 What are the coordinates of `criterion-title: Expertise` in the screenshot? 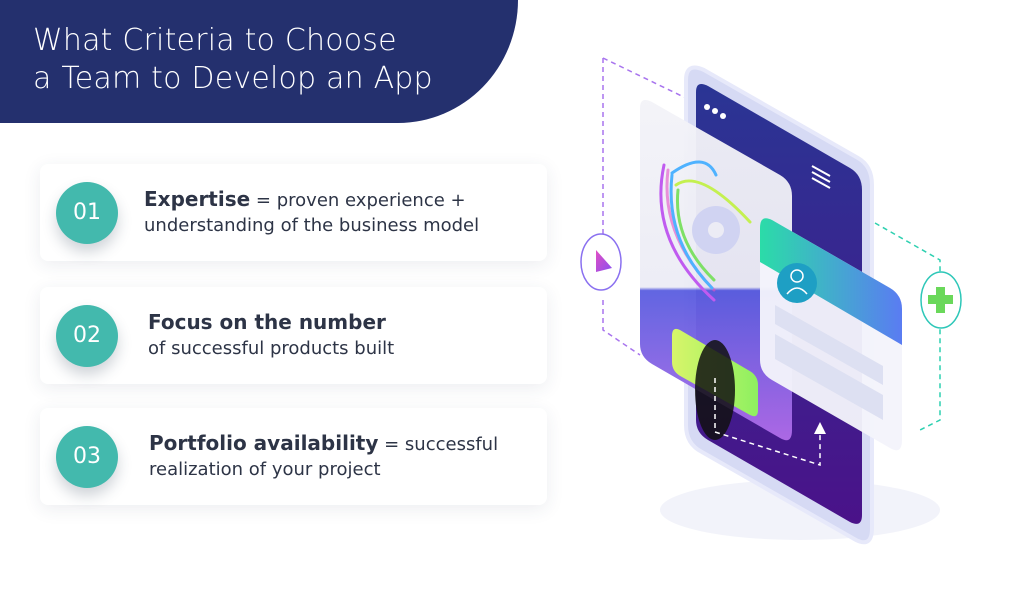 It's located at (197, 199).